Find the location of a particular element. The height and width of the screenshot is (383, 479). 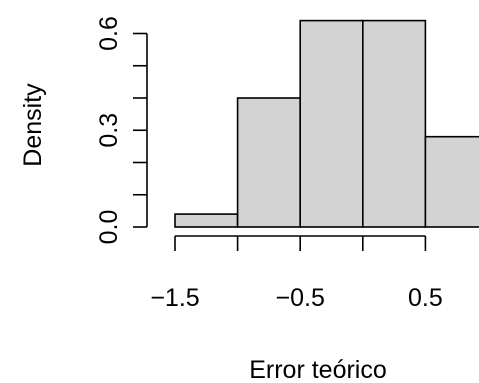

x-axis-label: Error teórico is located at coordinates (318, 369).